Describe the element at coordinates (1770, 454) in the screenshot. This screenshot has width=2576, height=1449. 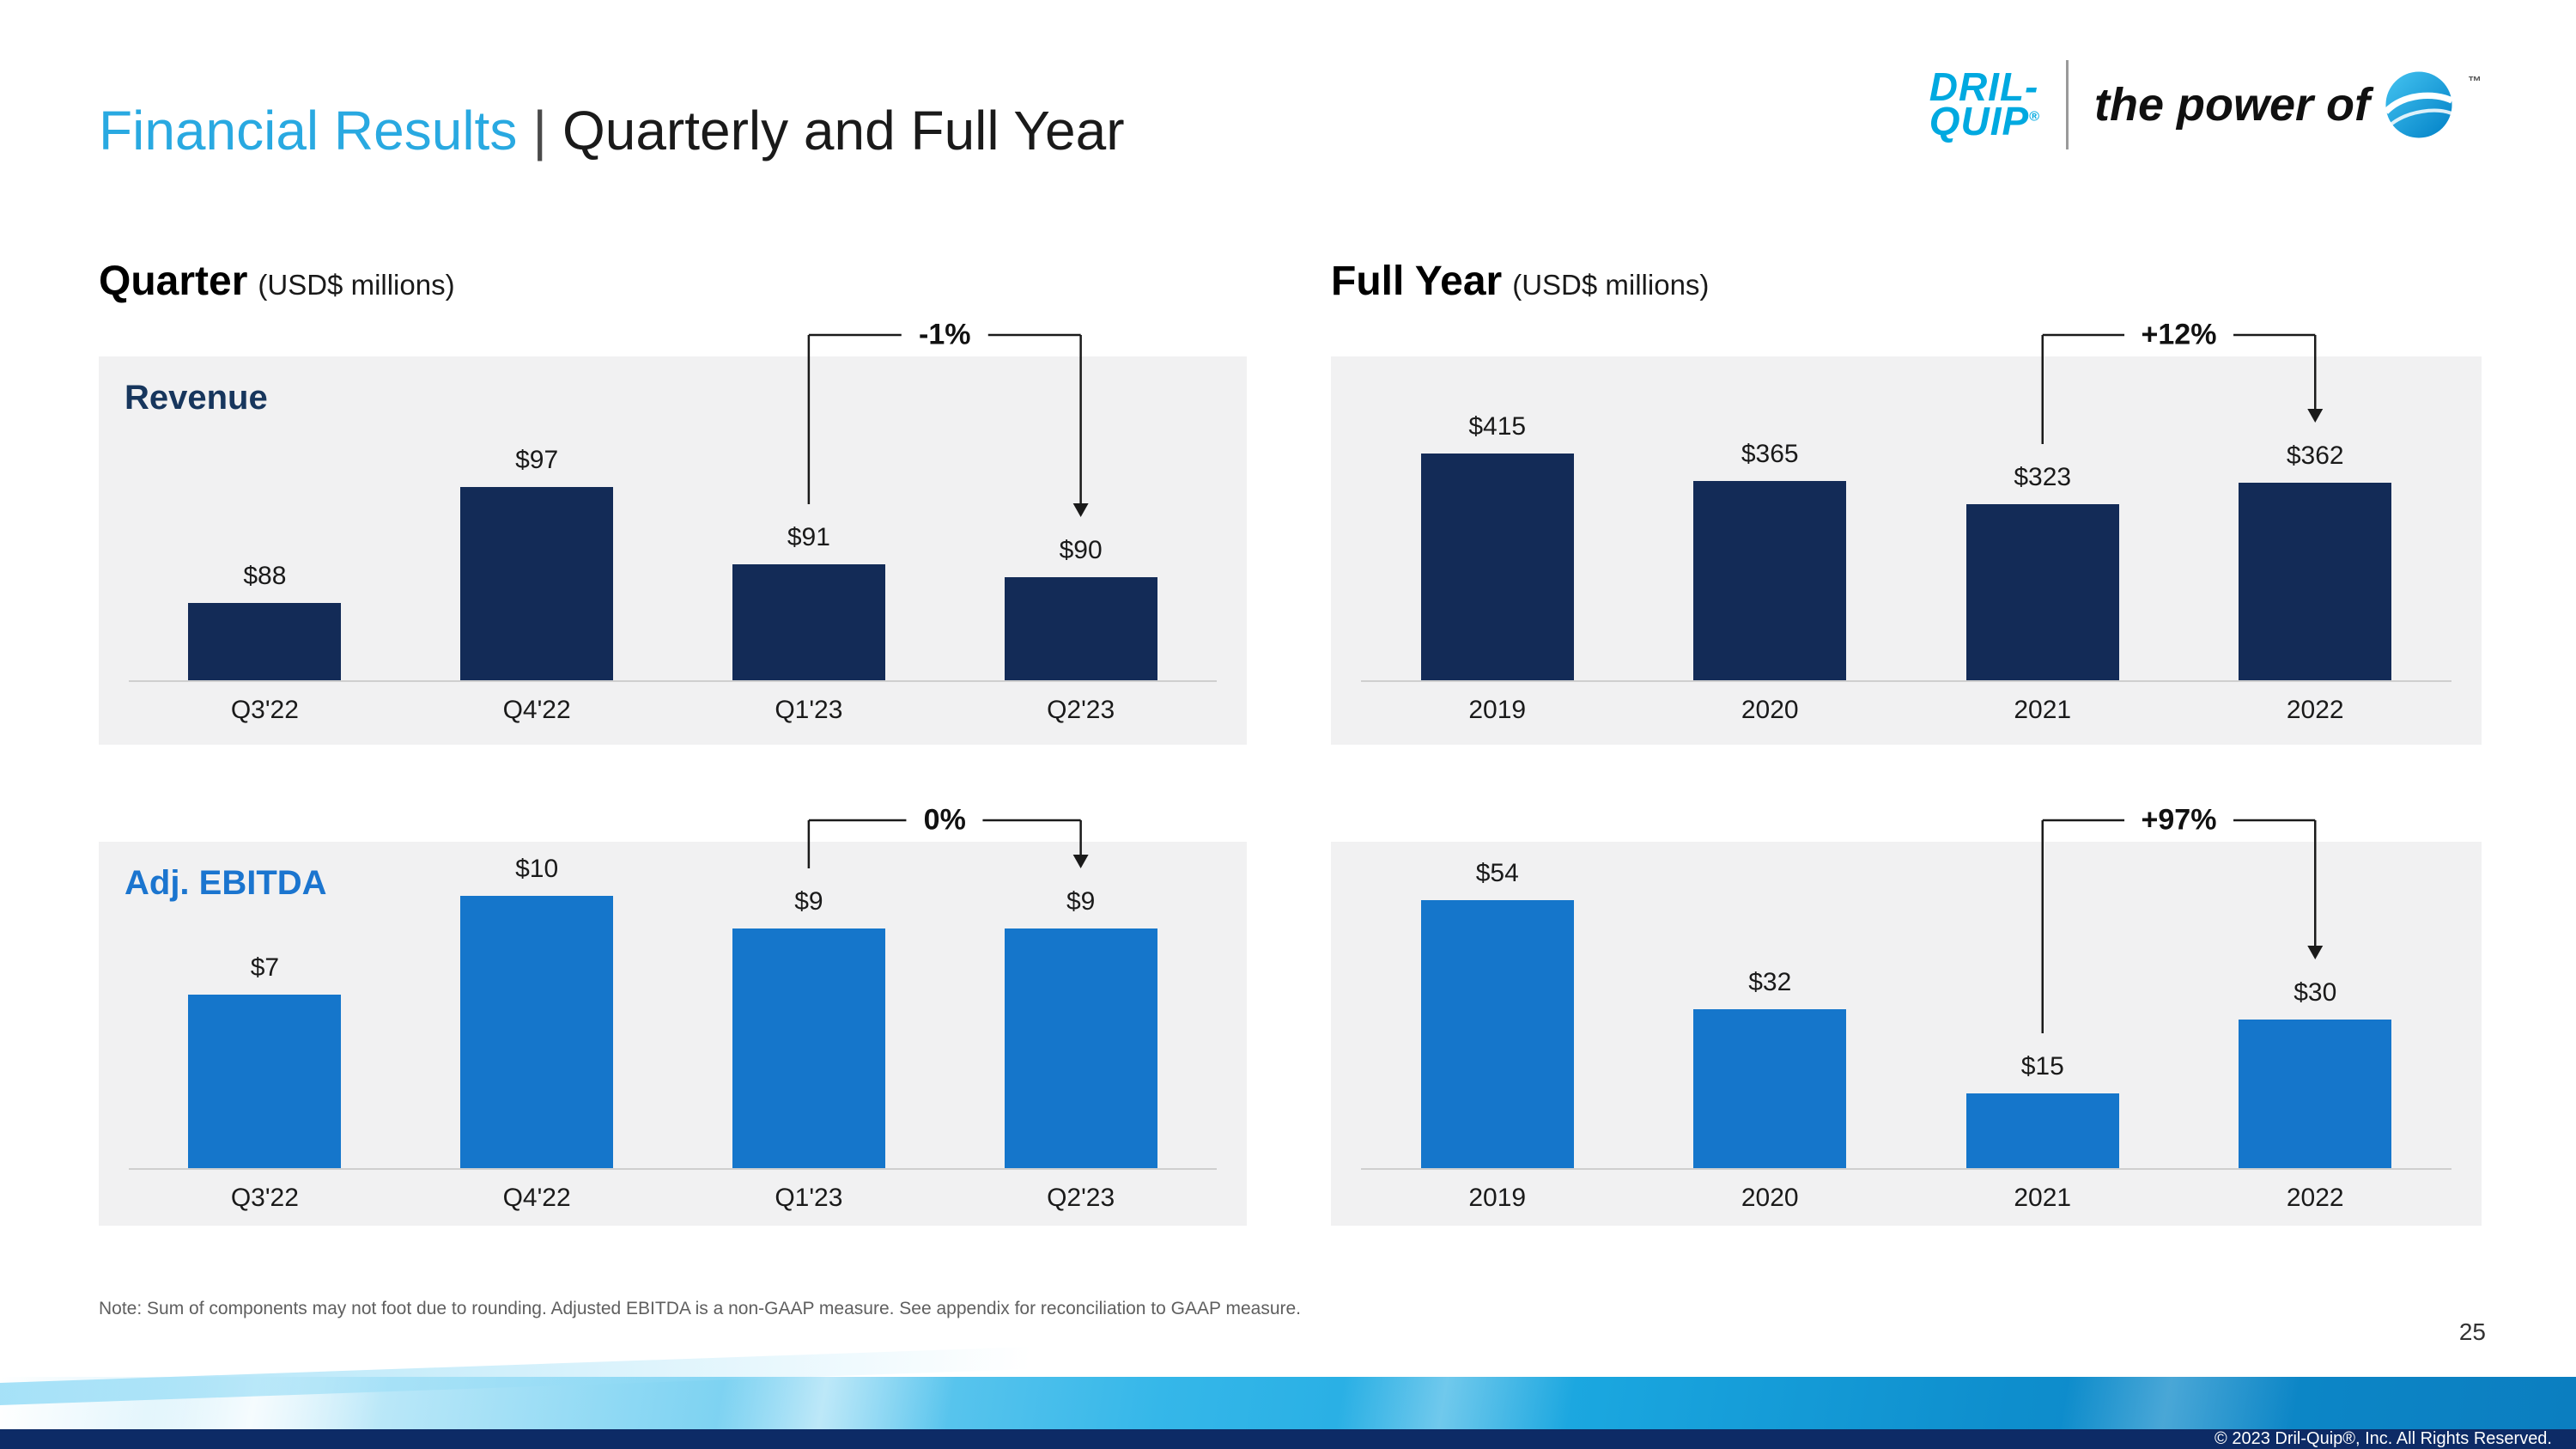
I see `bar-value-label: $365` at that location.